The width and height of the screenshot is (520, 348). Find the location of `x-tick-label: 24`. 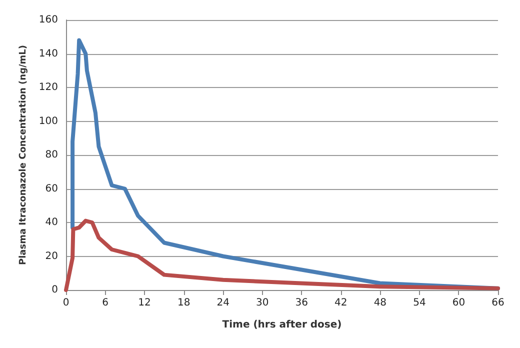

x-tick-label: 24 is located at coordinates (223, 303).